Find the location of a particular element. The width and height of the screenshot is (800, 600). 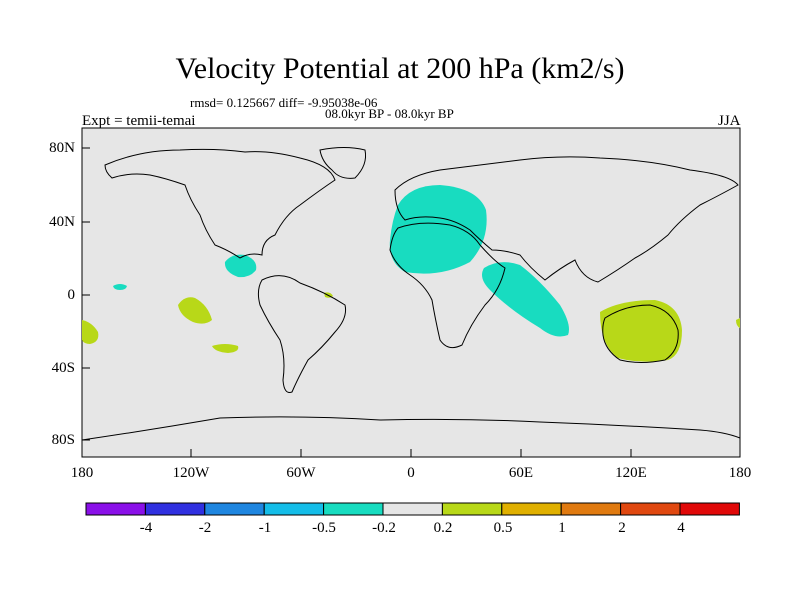

x-label-120e: 120E is located at coordinates (631, 473).